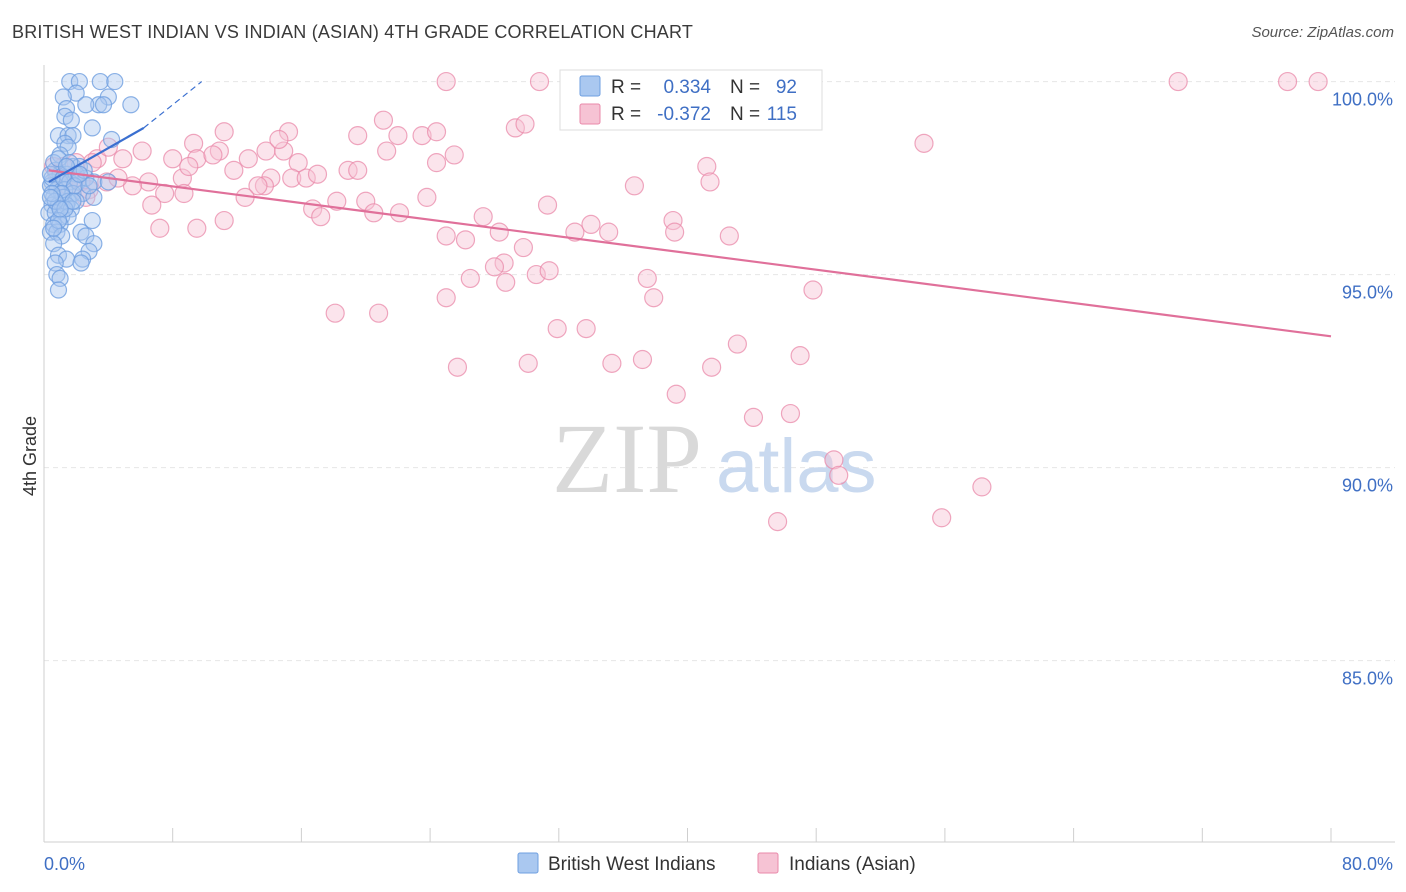 This screenshot has width=1406, height=892. Describe the element at coordinates (627, 458) in the screenshot. I see `watermark-zip: ZIP` at that location.